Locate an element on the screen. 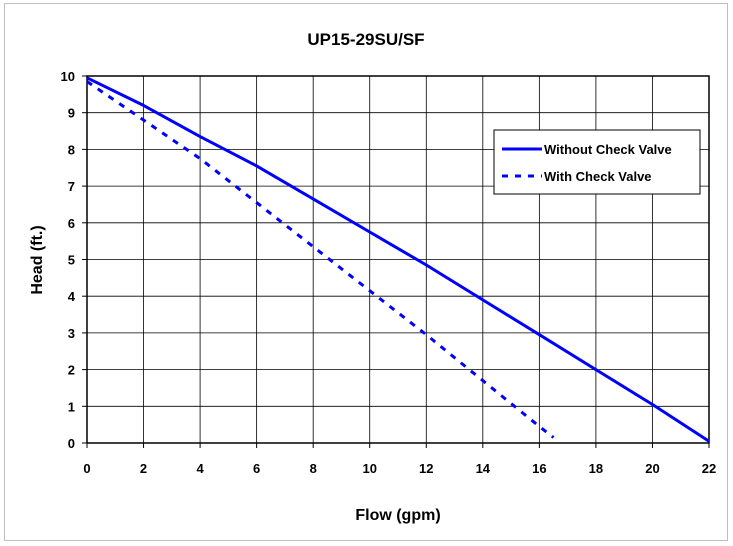  x-tick-label: 0 is located at coordinates (86, 468).